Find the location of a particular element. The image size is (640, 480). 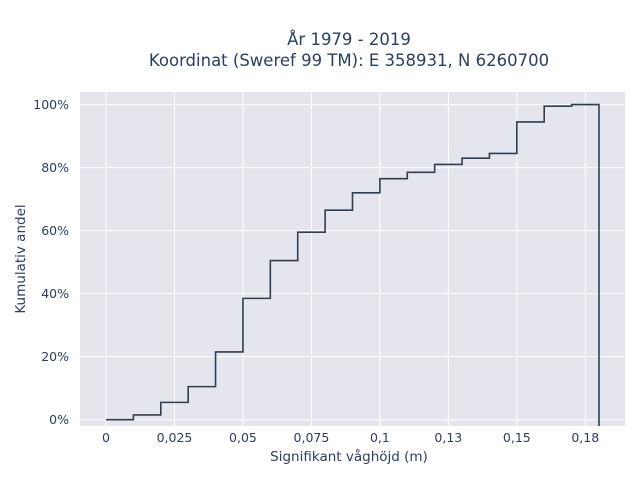

y-tick-label: 40% is located at coordinates (55, 293).